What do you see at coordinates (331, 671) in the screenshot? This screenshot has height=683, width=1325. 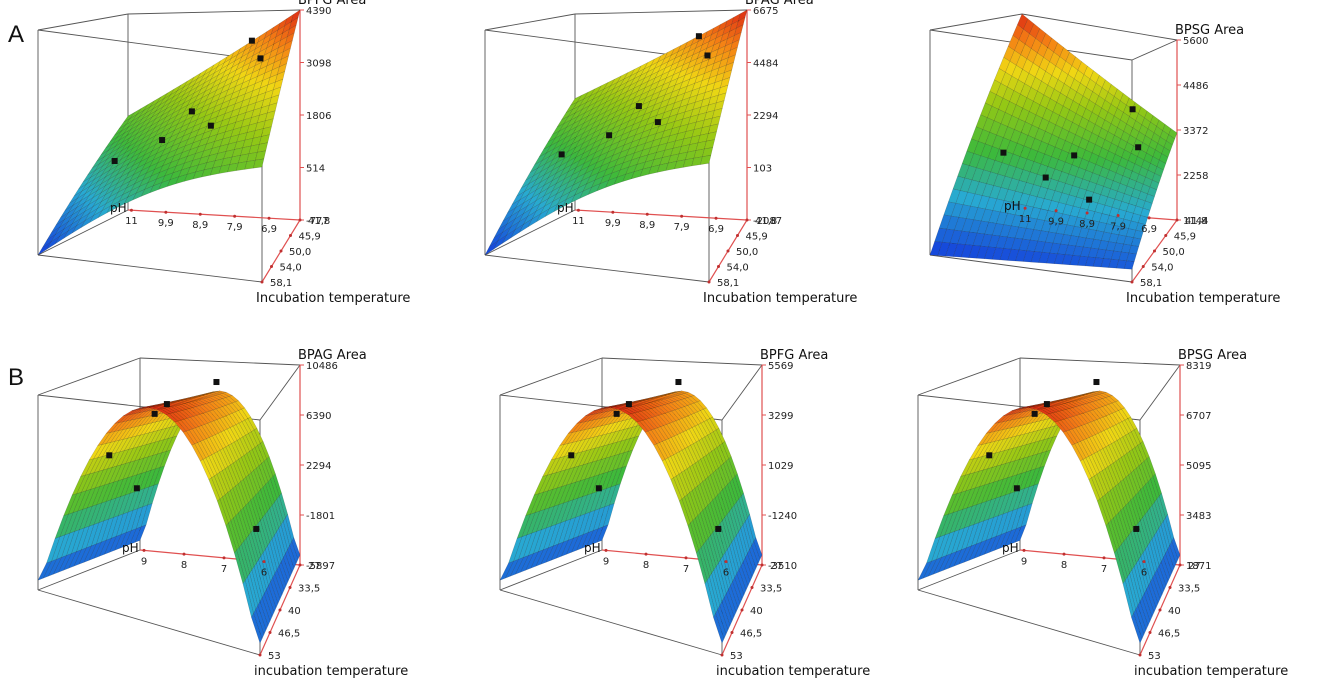 I see `y-axis-label: incubation temperature` at bounding box center [331, 671].